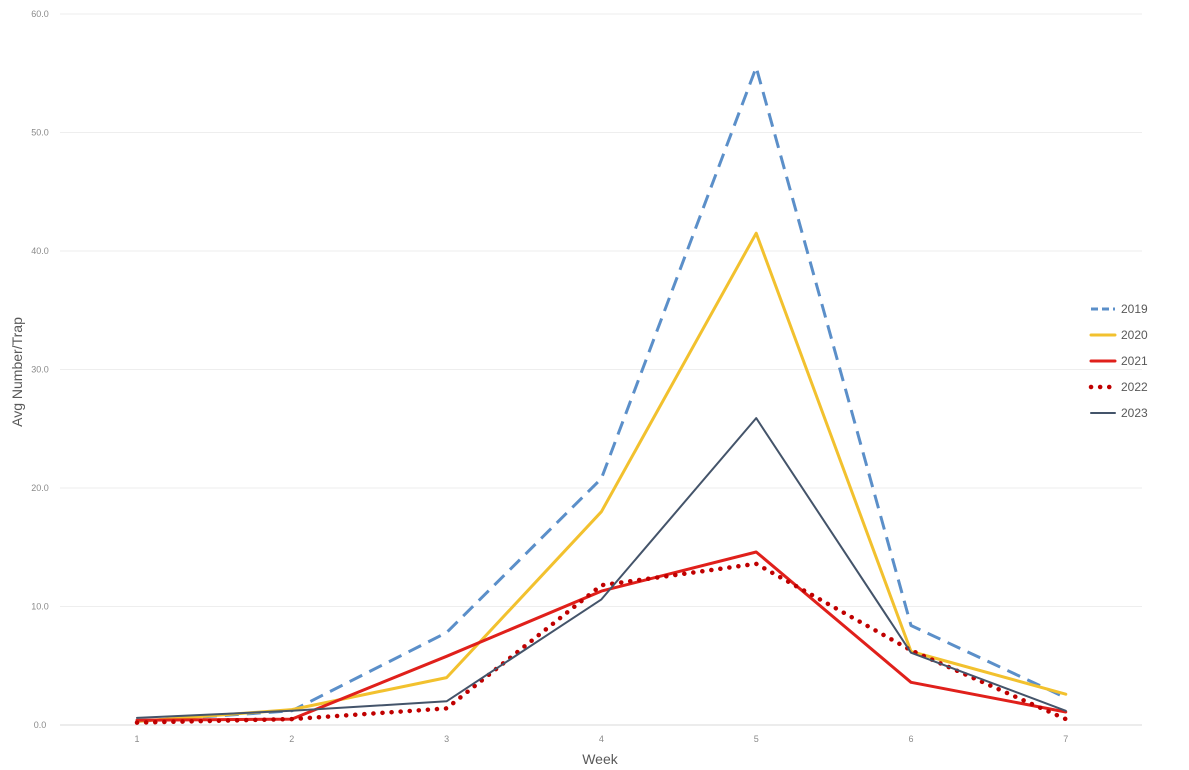 This screenshot has height=770, width=1189. I want to click on x-tick-label: 5, so click(756, 739).